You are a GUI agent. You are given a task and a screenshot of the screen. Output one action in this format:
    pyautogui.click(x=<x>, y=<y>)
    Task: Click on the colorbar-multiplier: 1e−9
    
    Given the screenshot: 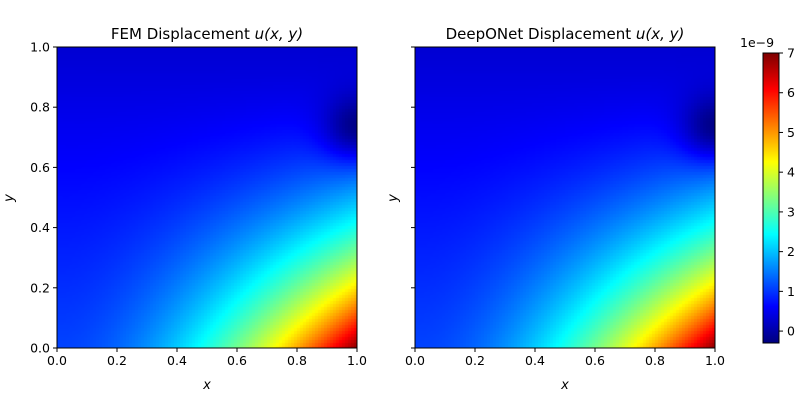 What is the action you would take?
    pyautogui.click(x=757, y=42)
    